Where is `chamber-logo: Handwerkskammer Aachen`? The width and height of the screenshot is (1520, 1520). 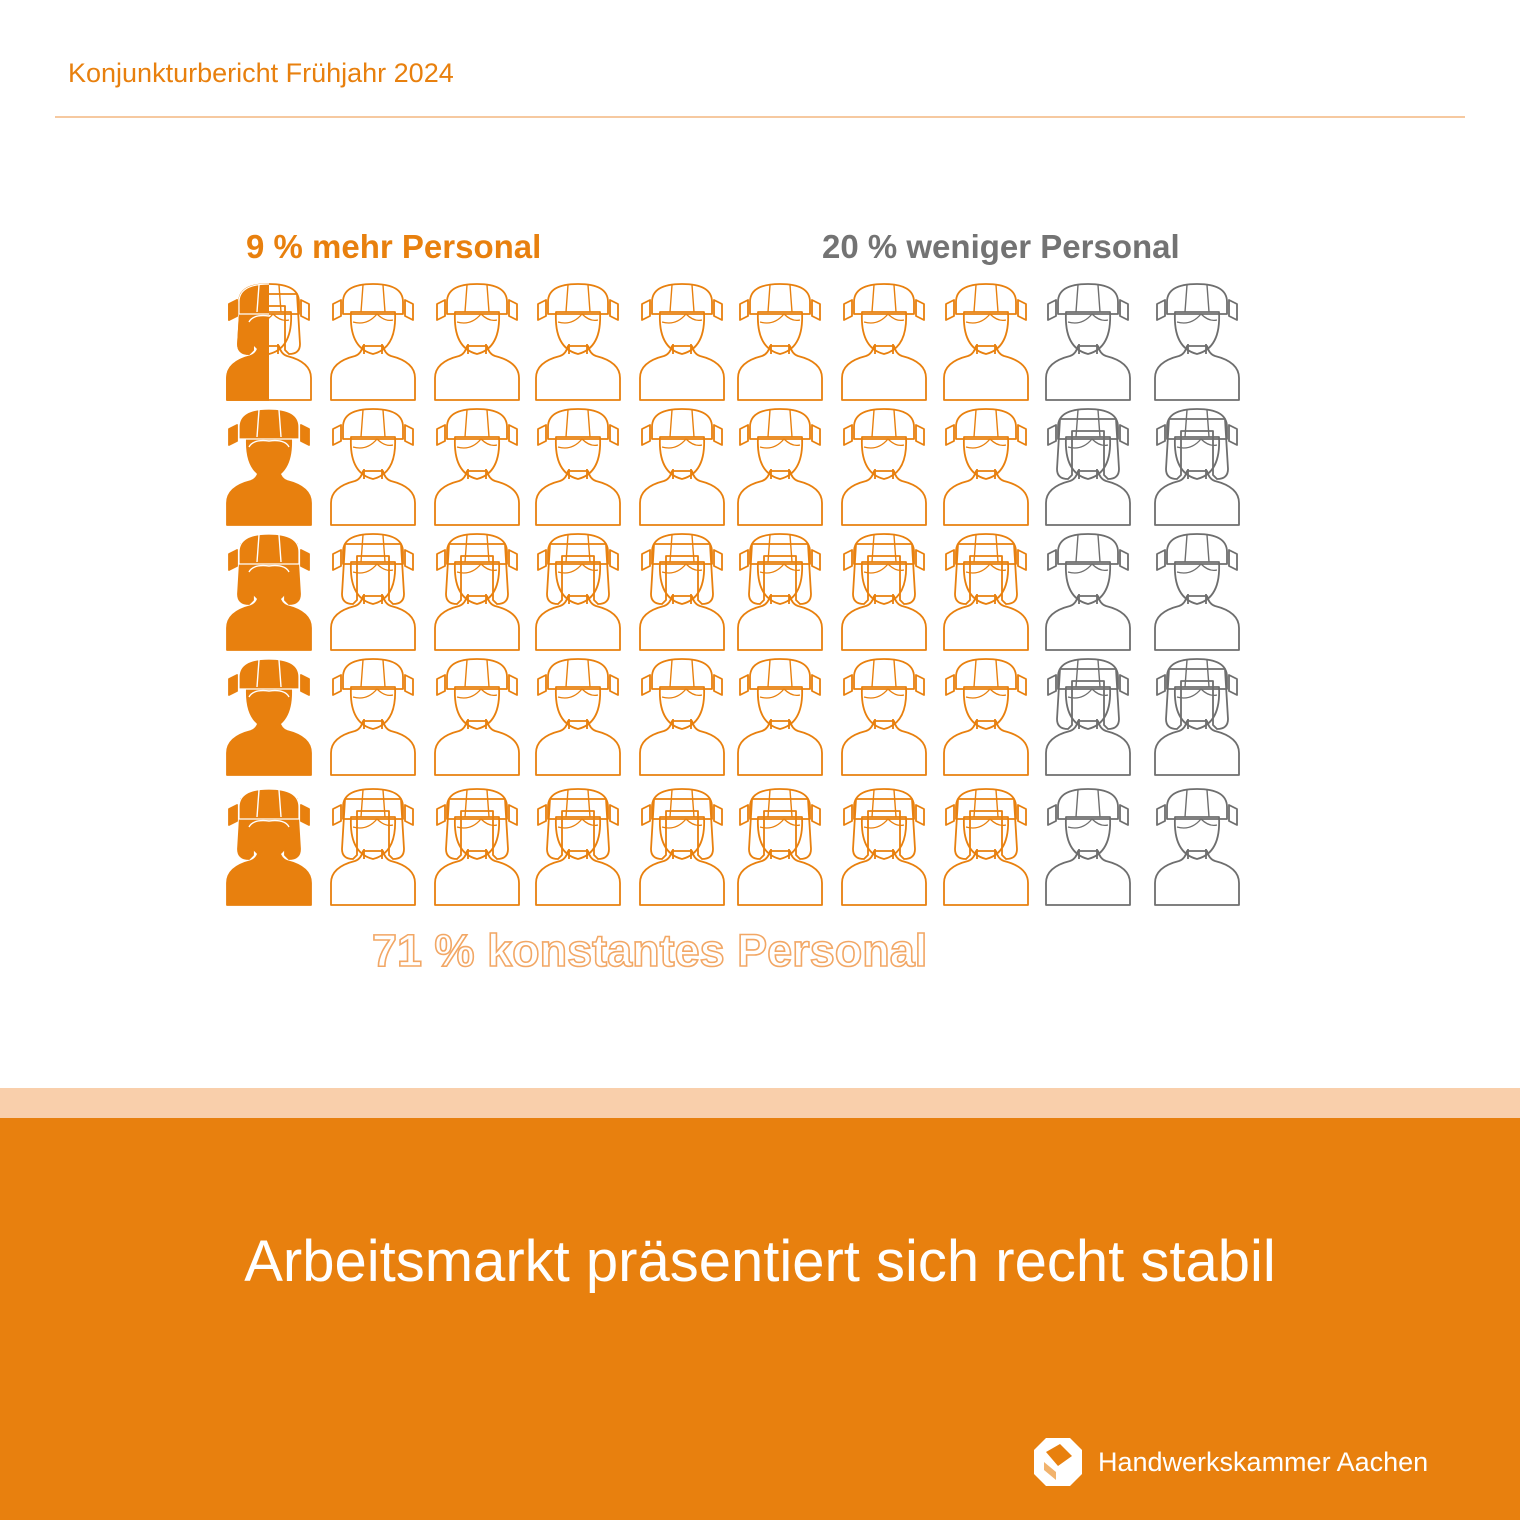 chamber-logo: Handwerkskammer Aachen is located at coordinates (1230, 1462).